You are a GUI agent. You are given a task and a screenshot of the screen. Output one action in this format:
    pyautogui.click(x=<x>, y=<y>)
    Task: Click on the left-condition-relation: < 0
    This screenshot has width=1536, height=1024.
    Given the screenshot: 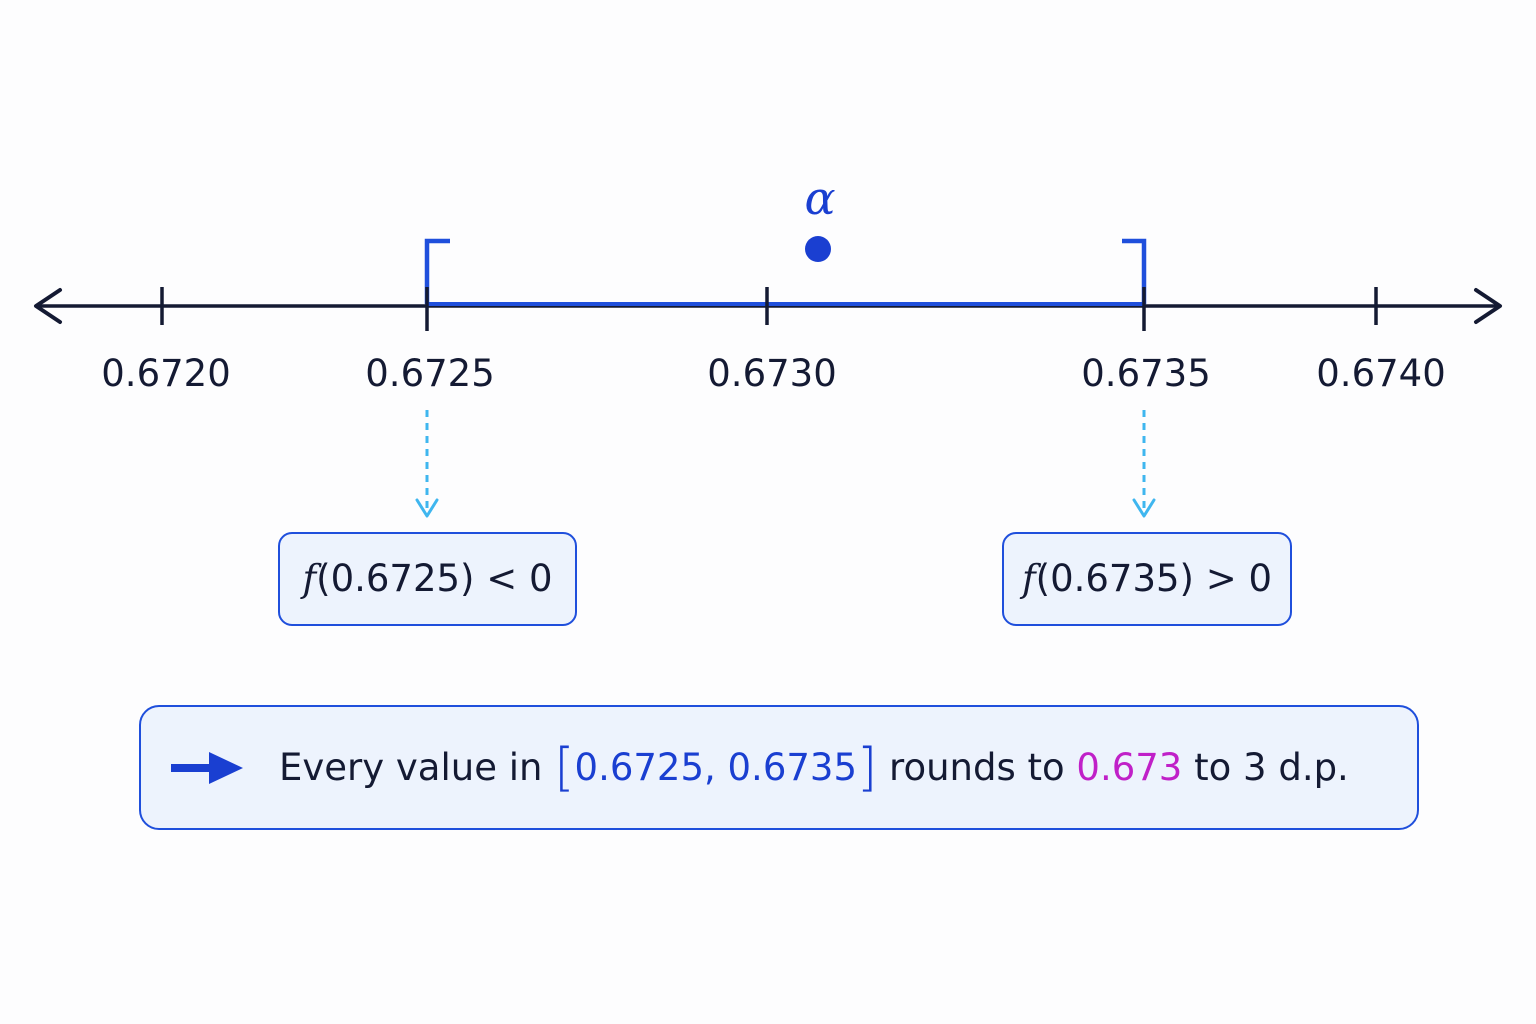 What is the action you would take?
    pyautogui.click(x=519, y=578)
    